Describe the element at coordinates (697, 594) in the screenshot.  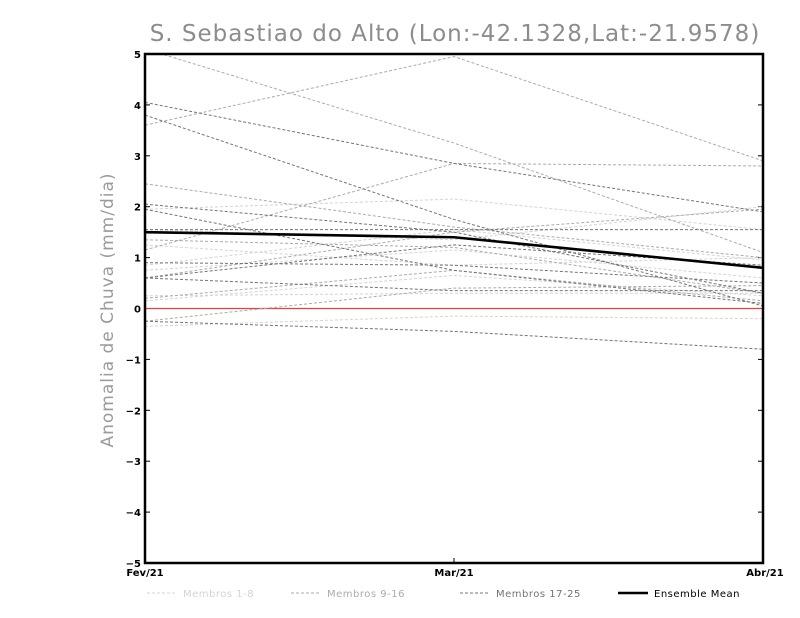
I see `legend-label-4: Ensemble Mean` at that location.